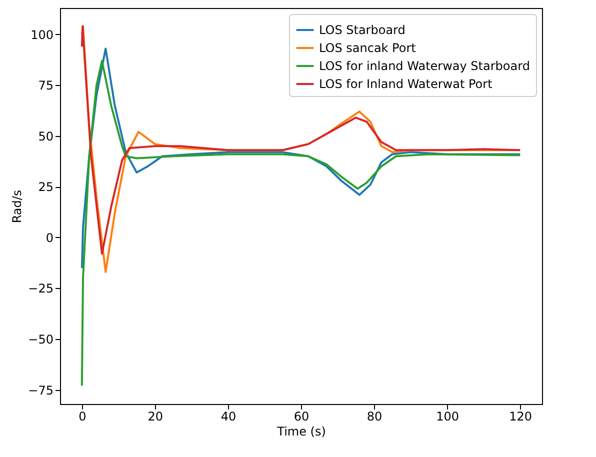  I want to click on x-tick-label: 40, so click(228, 417).